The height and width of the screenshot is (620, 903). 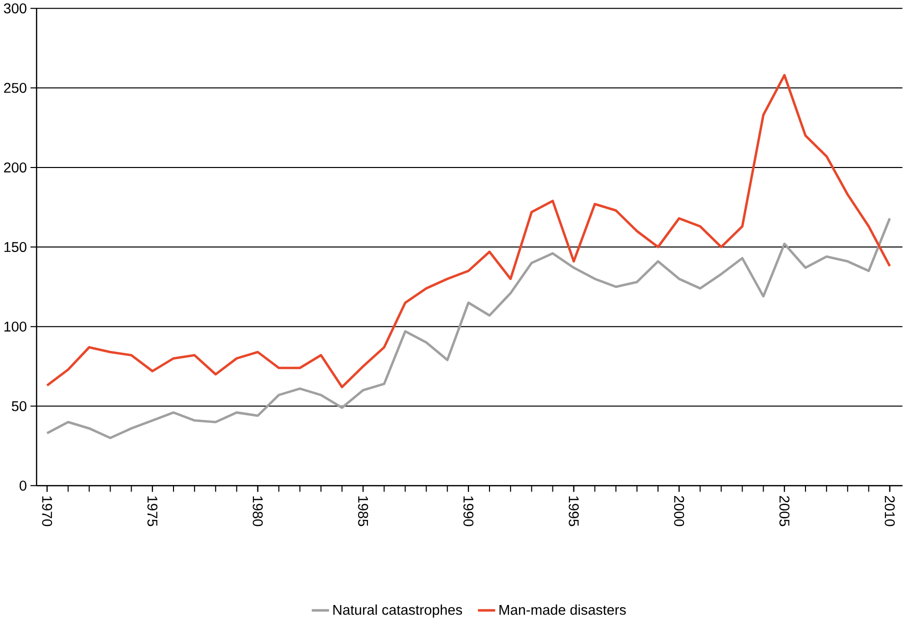 I want to click on y-tick-label: 200, so click(x=15, y=167).